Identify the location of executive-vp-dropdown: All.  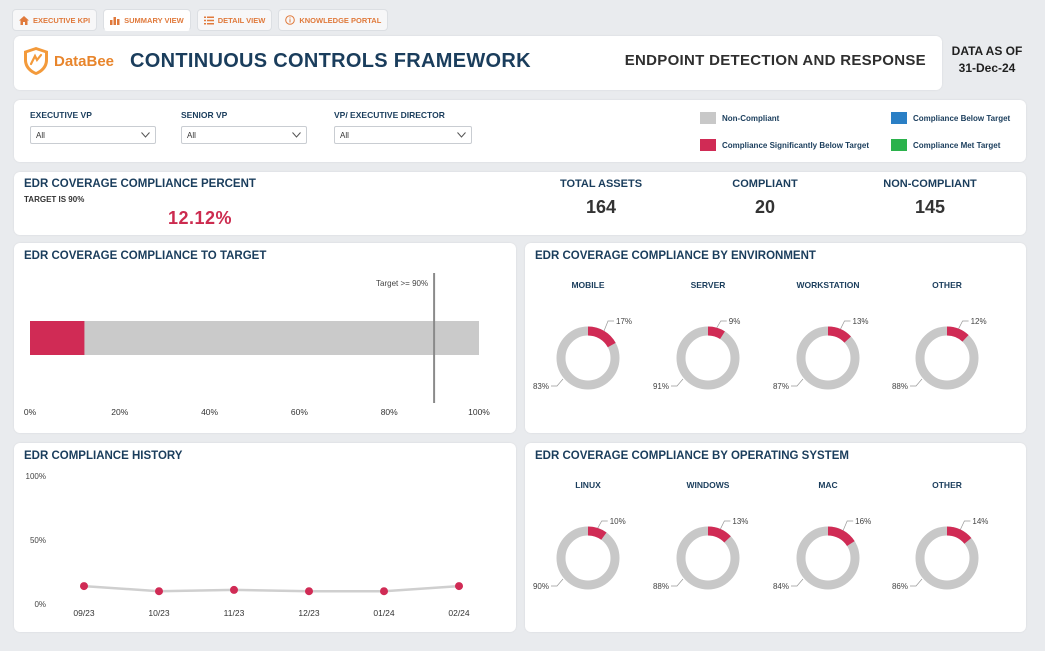
(93, 135).